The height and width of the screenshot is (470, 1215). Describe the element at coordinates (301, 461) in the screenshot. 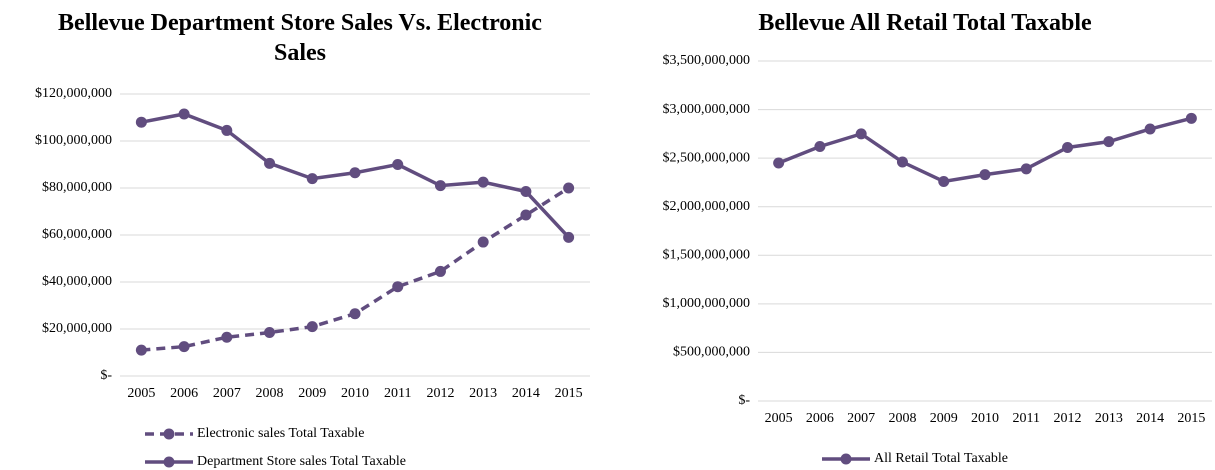

I see `legend-label: Department Store sales Total Taxable` at that location.